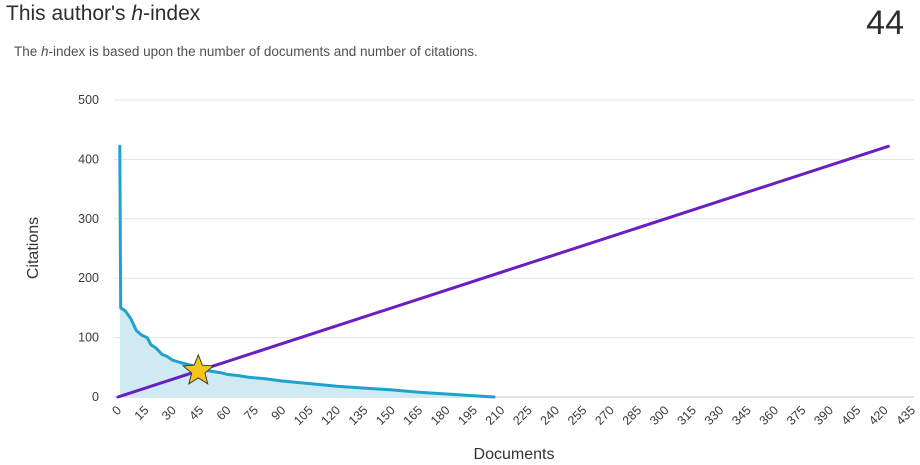  Describe the element at coordinates (88, 219) in the screenshot. I see `y-tick-label: 300` at that location.